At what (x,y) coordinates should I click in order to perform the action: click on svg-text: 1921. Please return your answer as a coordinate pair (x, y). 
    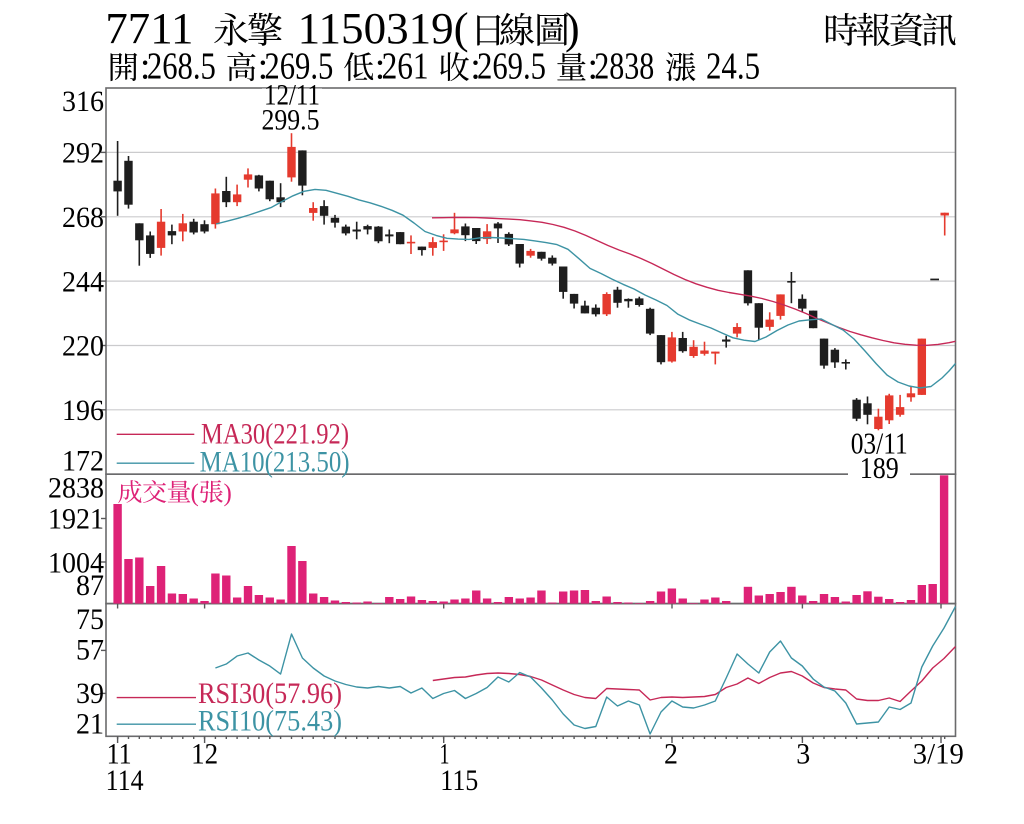
    Looking at the image, I should click on (76, 519).